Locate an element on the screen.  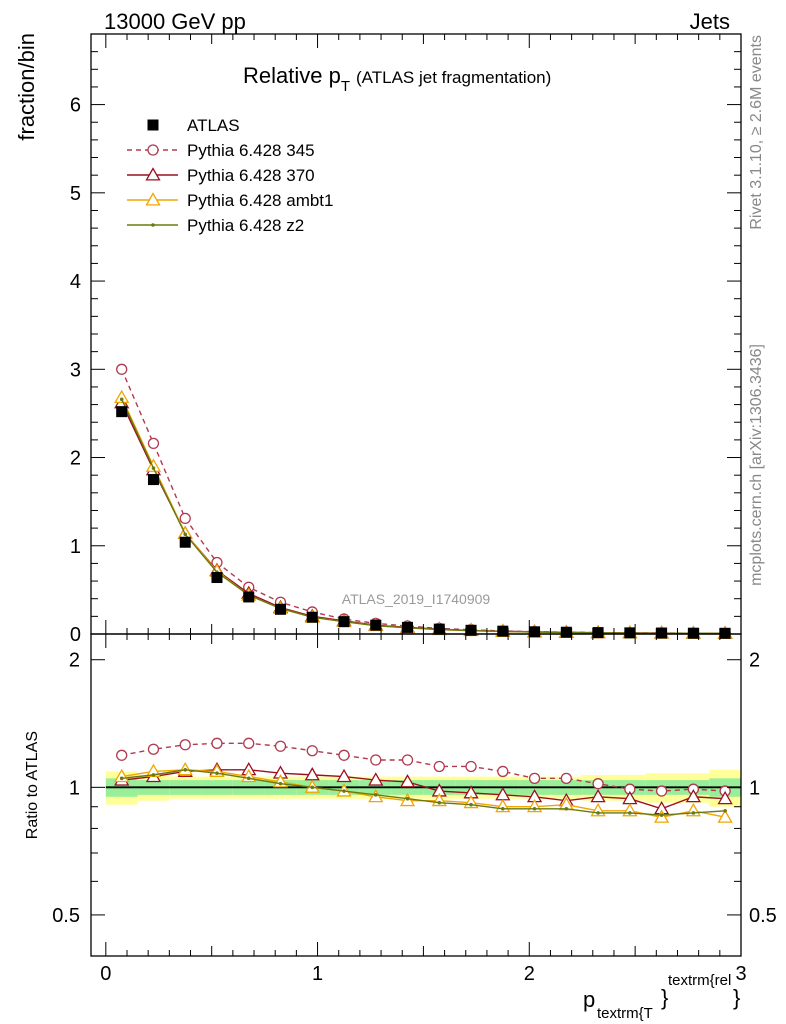
x-tick-label: 3 is located at coordinates (740, 974).